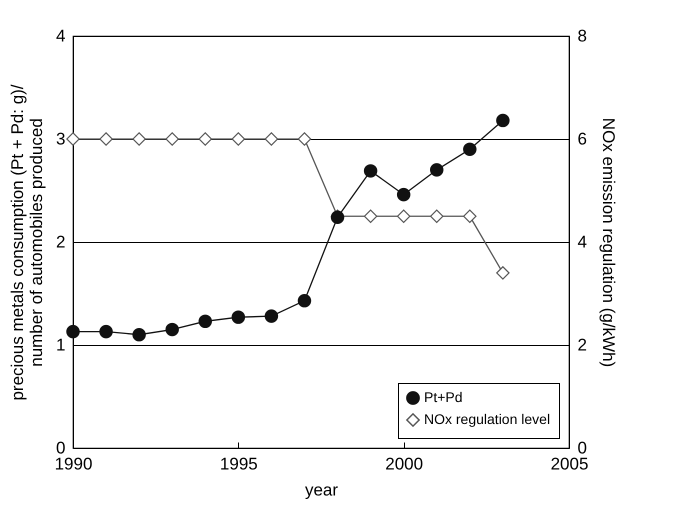 The height and width of the screenshot is (532, 679). Describe the element at coordinates (582, 139) in the screenshot. I see `y2-tick-label: 6` at that location.